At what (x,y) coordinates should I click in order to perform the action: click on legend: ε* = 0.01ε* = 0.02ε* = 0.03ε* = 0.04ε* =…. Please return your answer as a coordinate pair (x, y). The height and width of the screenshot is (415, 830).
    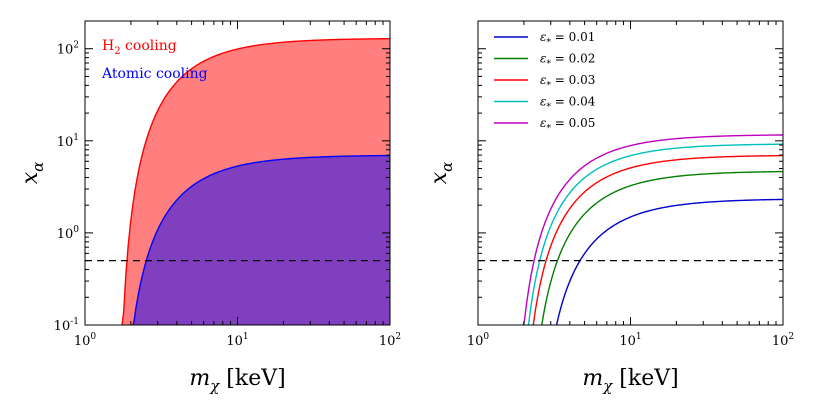
    Looking at the image, I should click on (545, 82).